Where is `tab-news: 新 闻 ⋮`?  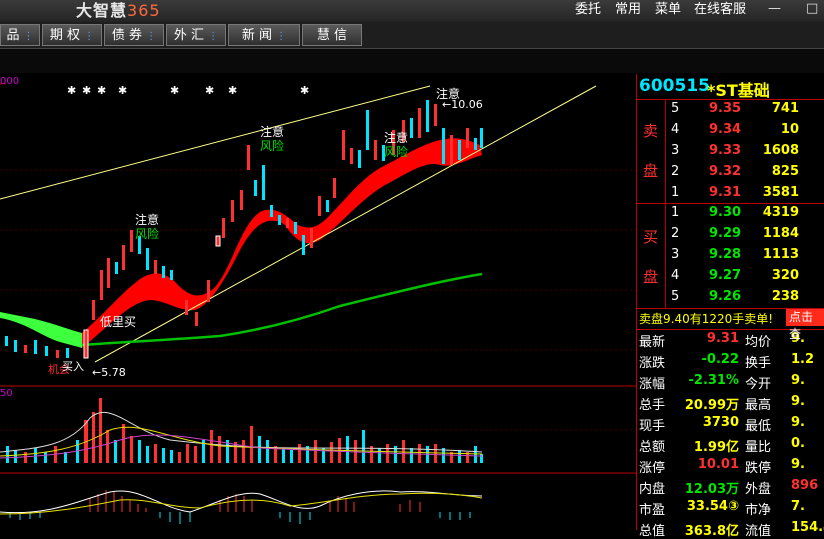 tab-news: 新 闻 ⋮ is located at coordinates (264, 35).